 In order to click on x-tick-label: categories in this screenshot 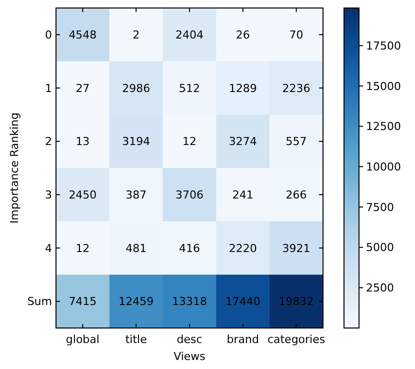, I will do `click(296, 339)`.